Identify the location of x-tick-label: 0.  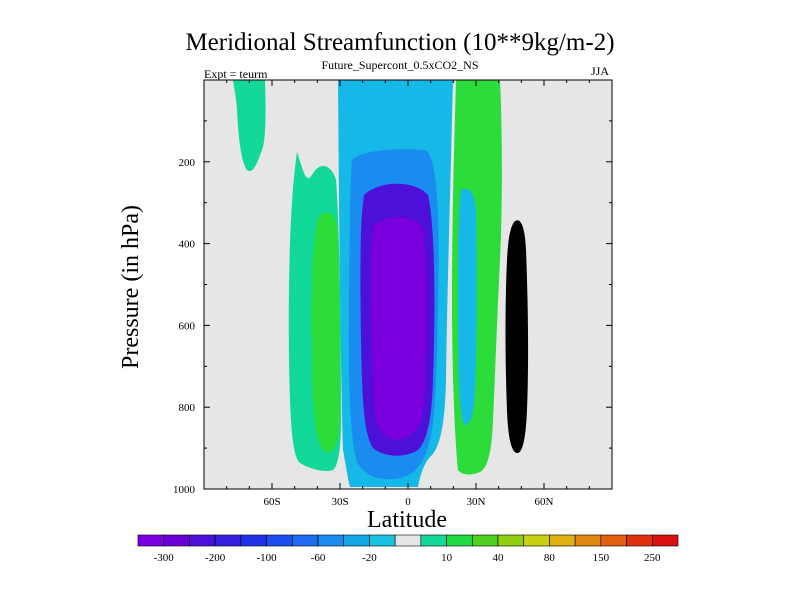
(408, 502).